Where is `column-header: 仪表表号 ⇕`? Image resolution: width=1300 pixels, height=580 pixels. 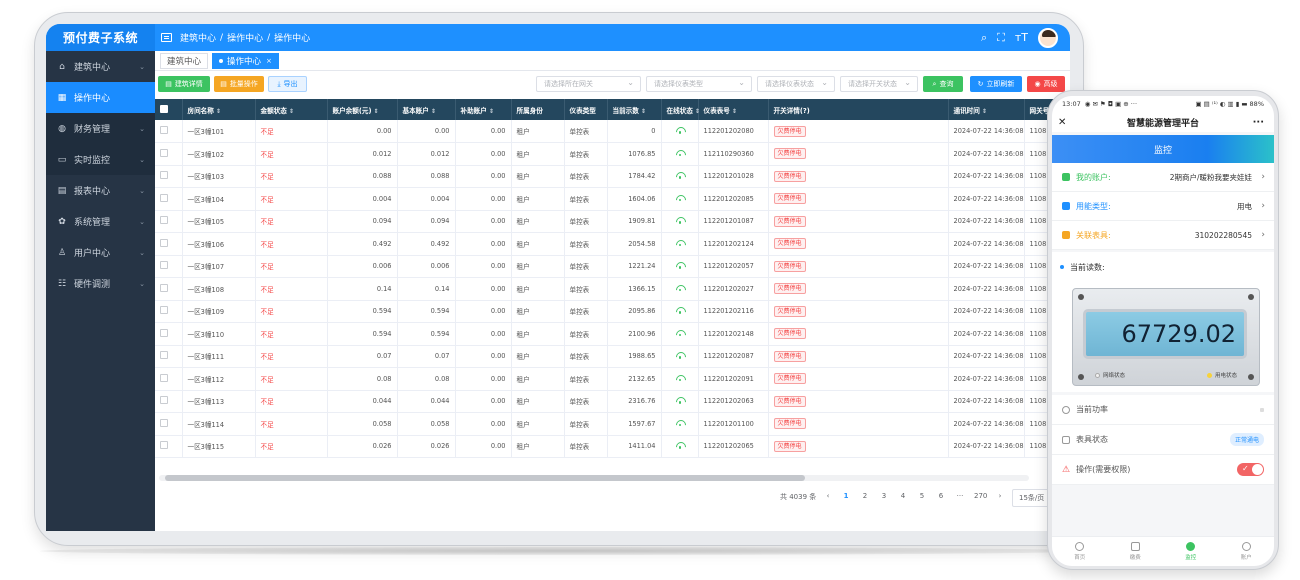
column-header: 仪表表号 ⇕ is located at coordinates (733, 109).